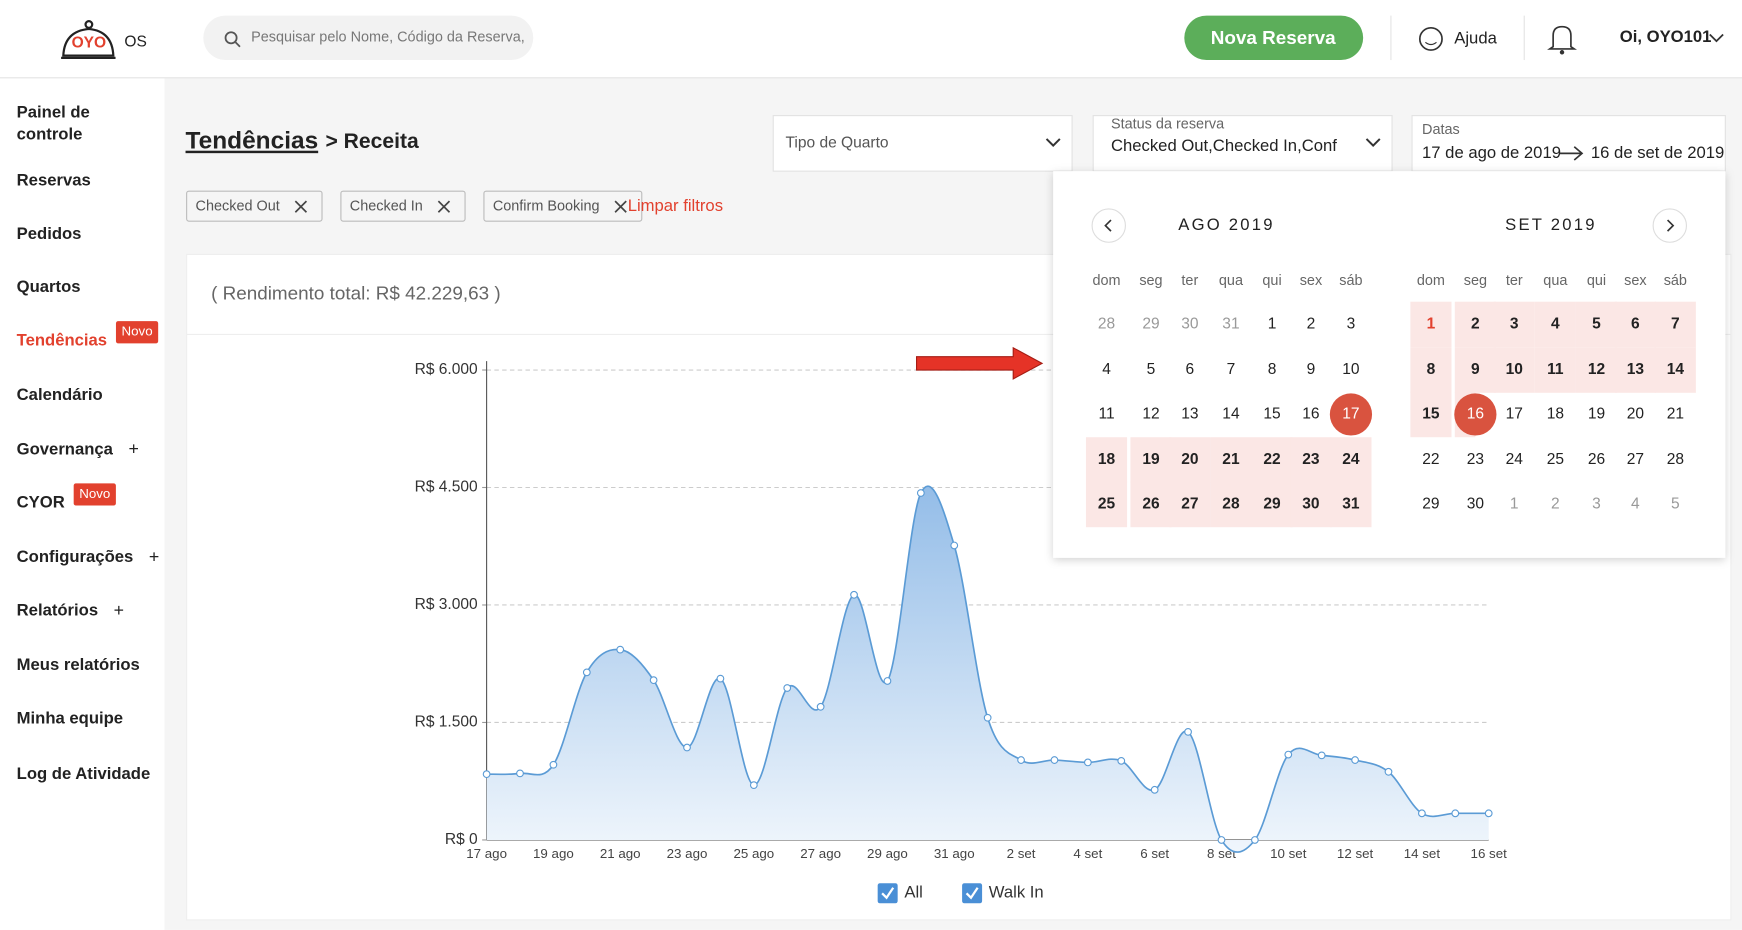 The width and height of the screenshot is (1742, 930). What do you see at coordinates (1190, 369) in the screenshot?
I see `calendar-day: 6` at bounding box center [1190, 369].